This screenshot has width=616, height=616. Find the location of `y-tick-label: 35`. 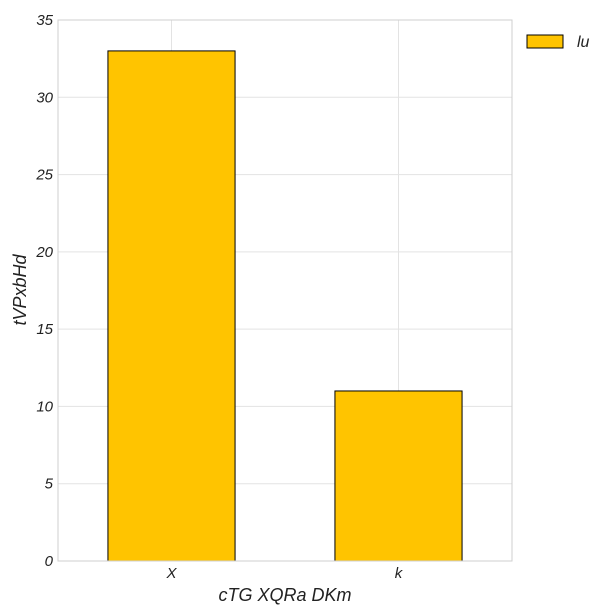

y-tick-label: 35 is located at coordinates (44, 20).